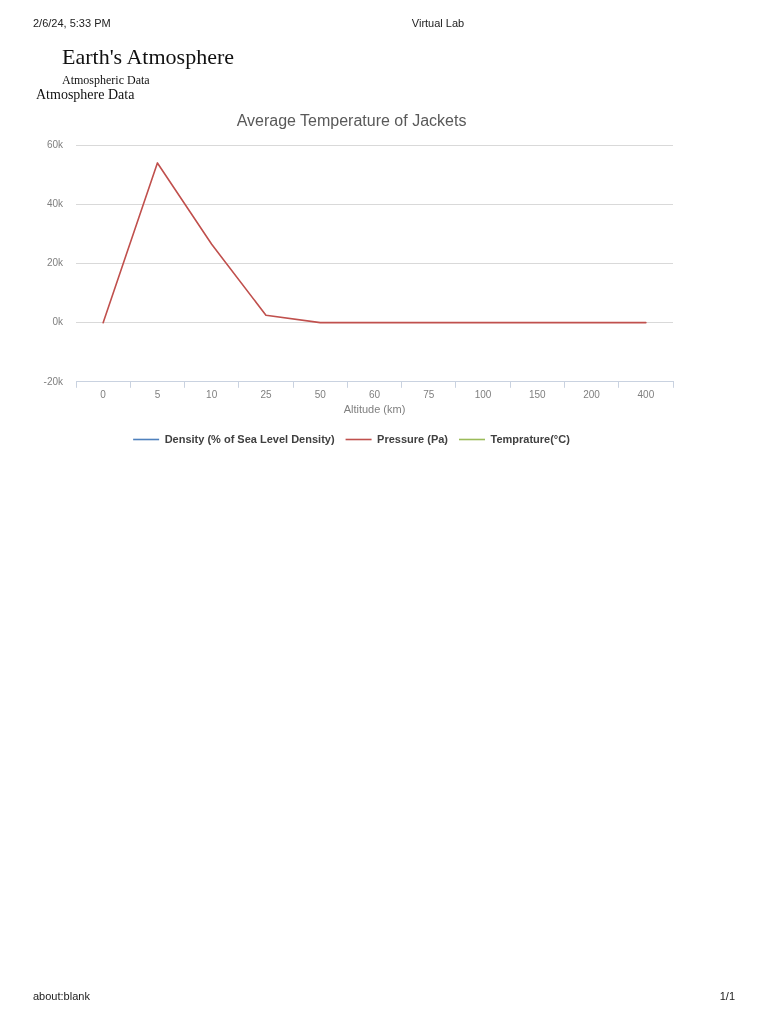 The height and width of the screenshot is (1024, 768). What do you see at coordinates (413, 438) in the screenshot?
I see `legend-label: Pressure (Pa)` at bounding box center [413, 438].